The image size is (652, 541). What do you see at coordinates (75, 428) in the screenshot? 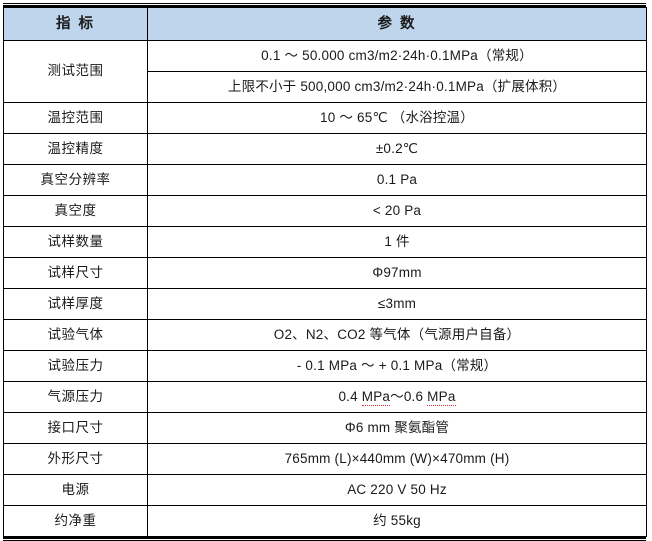
I see `row-label-port-size: 接口尺寸` at bounding box center [75, 428].